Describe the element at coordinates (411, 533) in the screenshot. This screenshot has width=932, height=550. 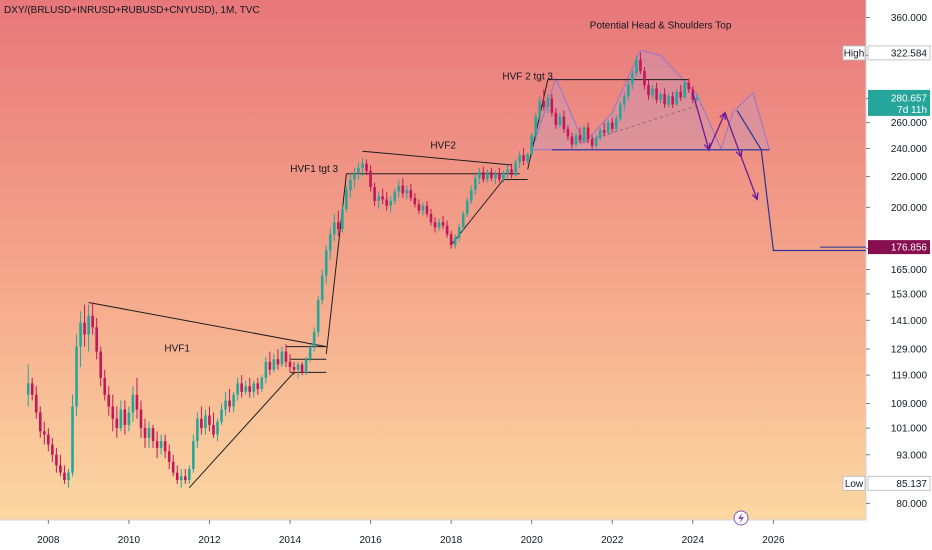
I see `time-axis: 2008 2010 2012 2014 2016 2018 2020 2022 2024 2026` at that location.